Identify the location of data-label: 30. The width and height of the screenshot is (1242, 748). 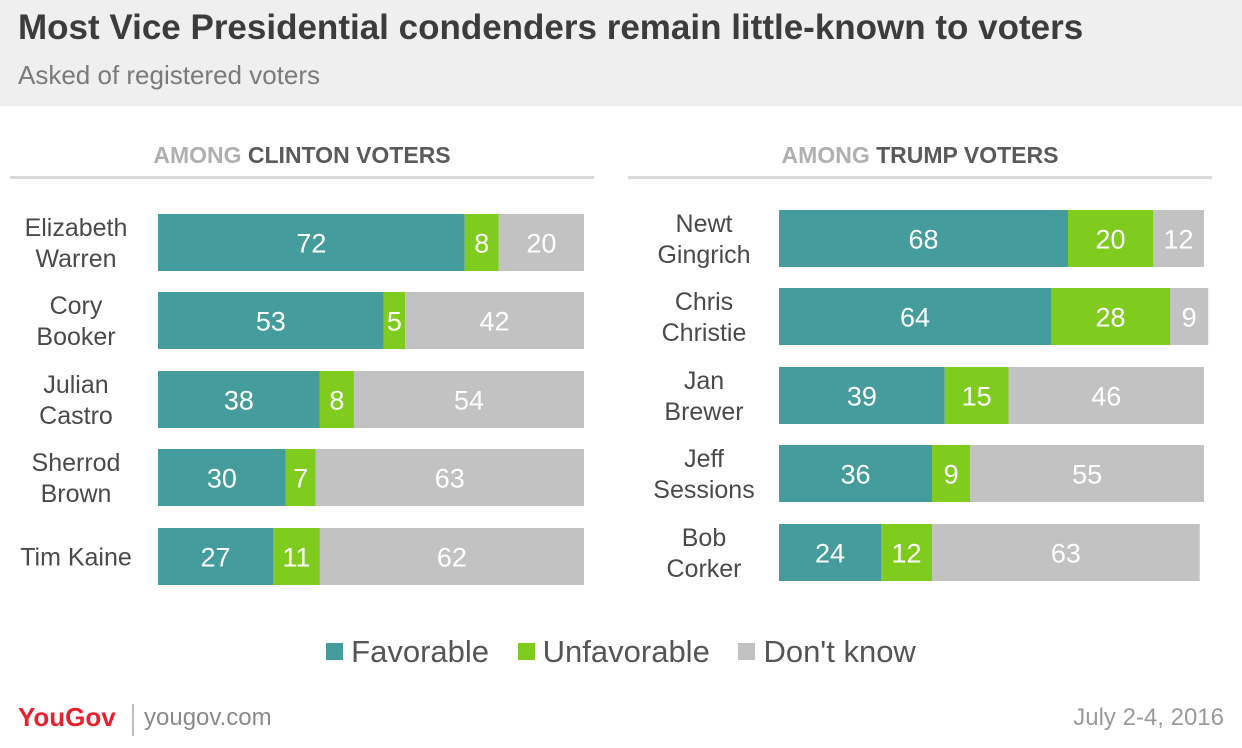
(222, 479).